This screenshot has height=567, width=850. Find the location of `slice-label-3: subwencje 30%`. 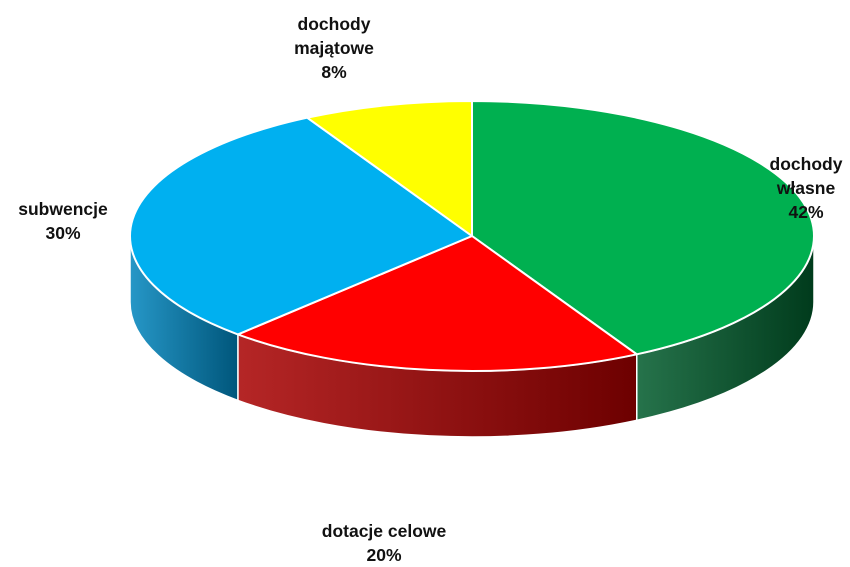

slice-label-3: subwencje 30% is located at coordinates (63, 221).